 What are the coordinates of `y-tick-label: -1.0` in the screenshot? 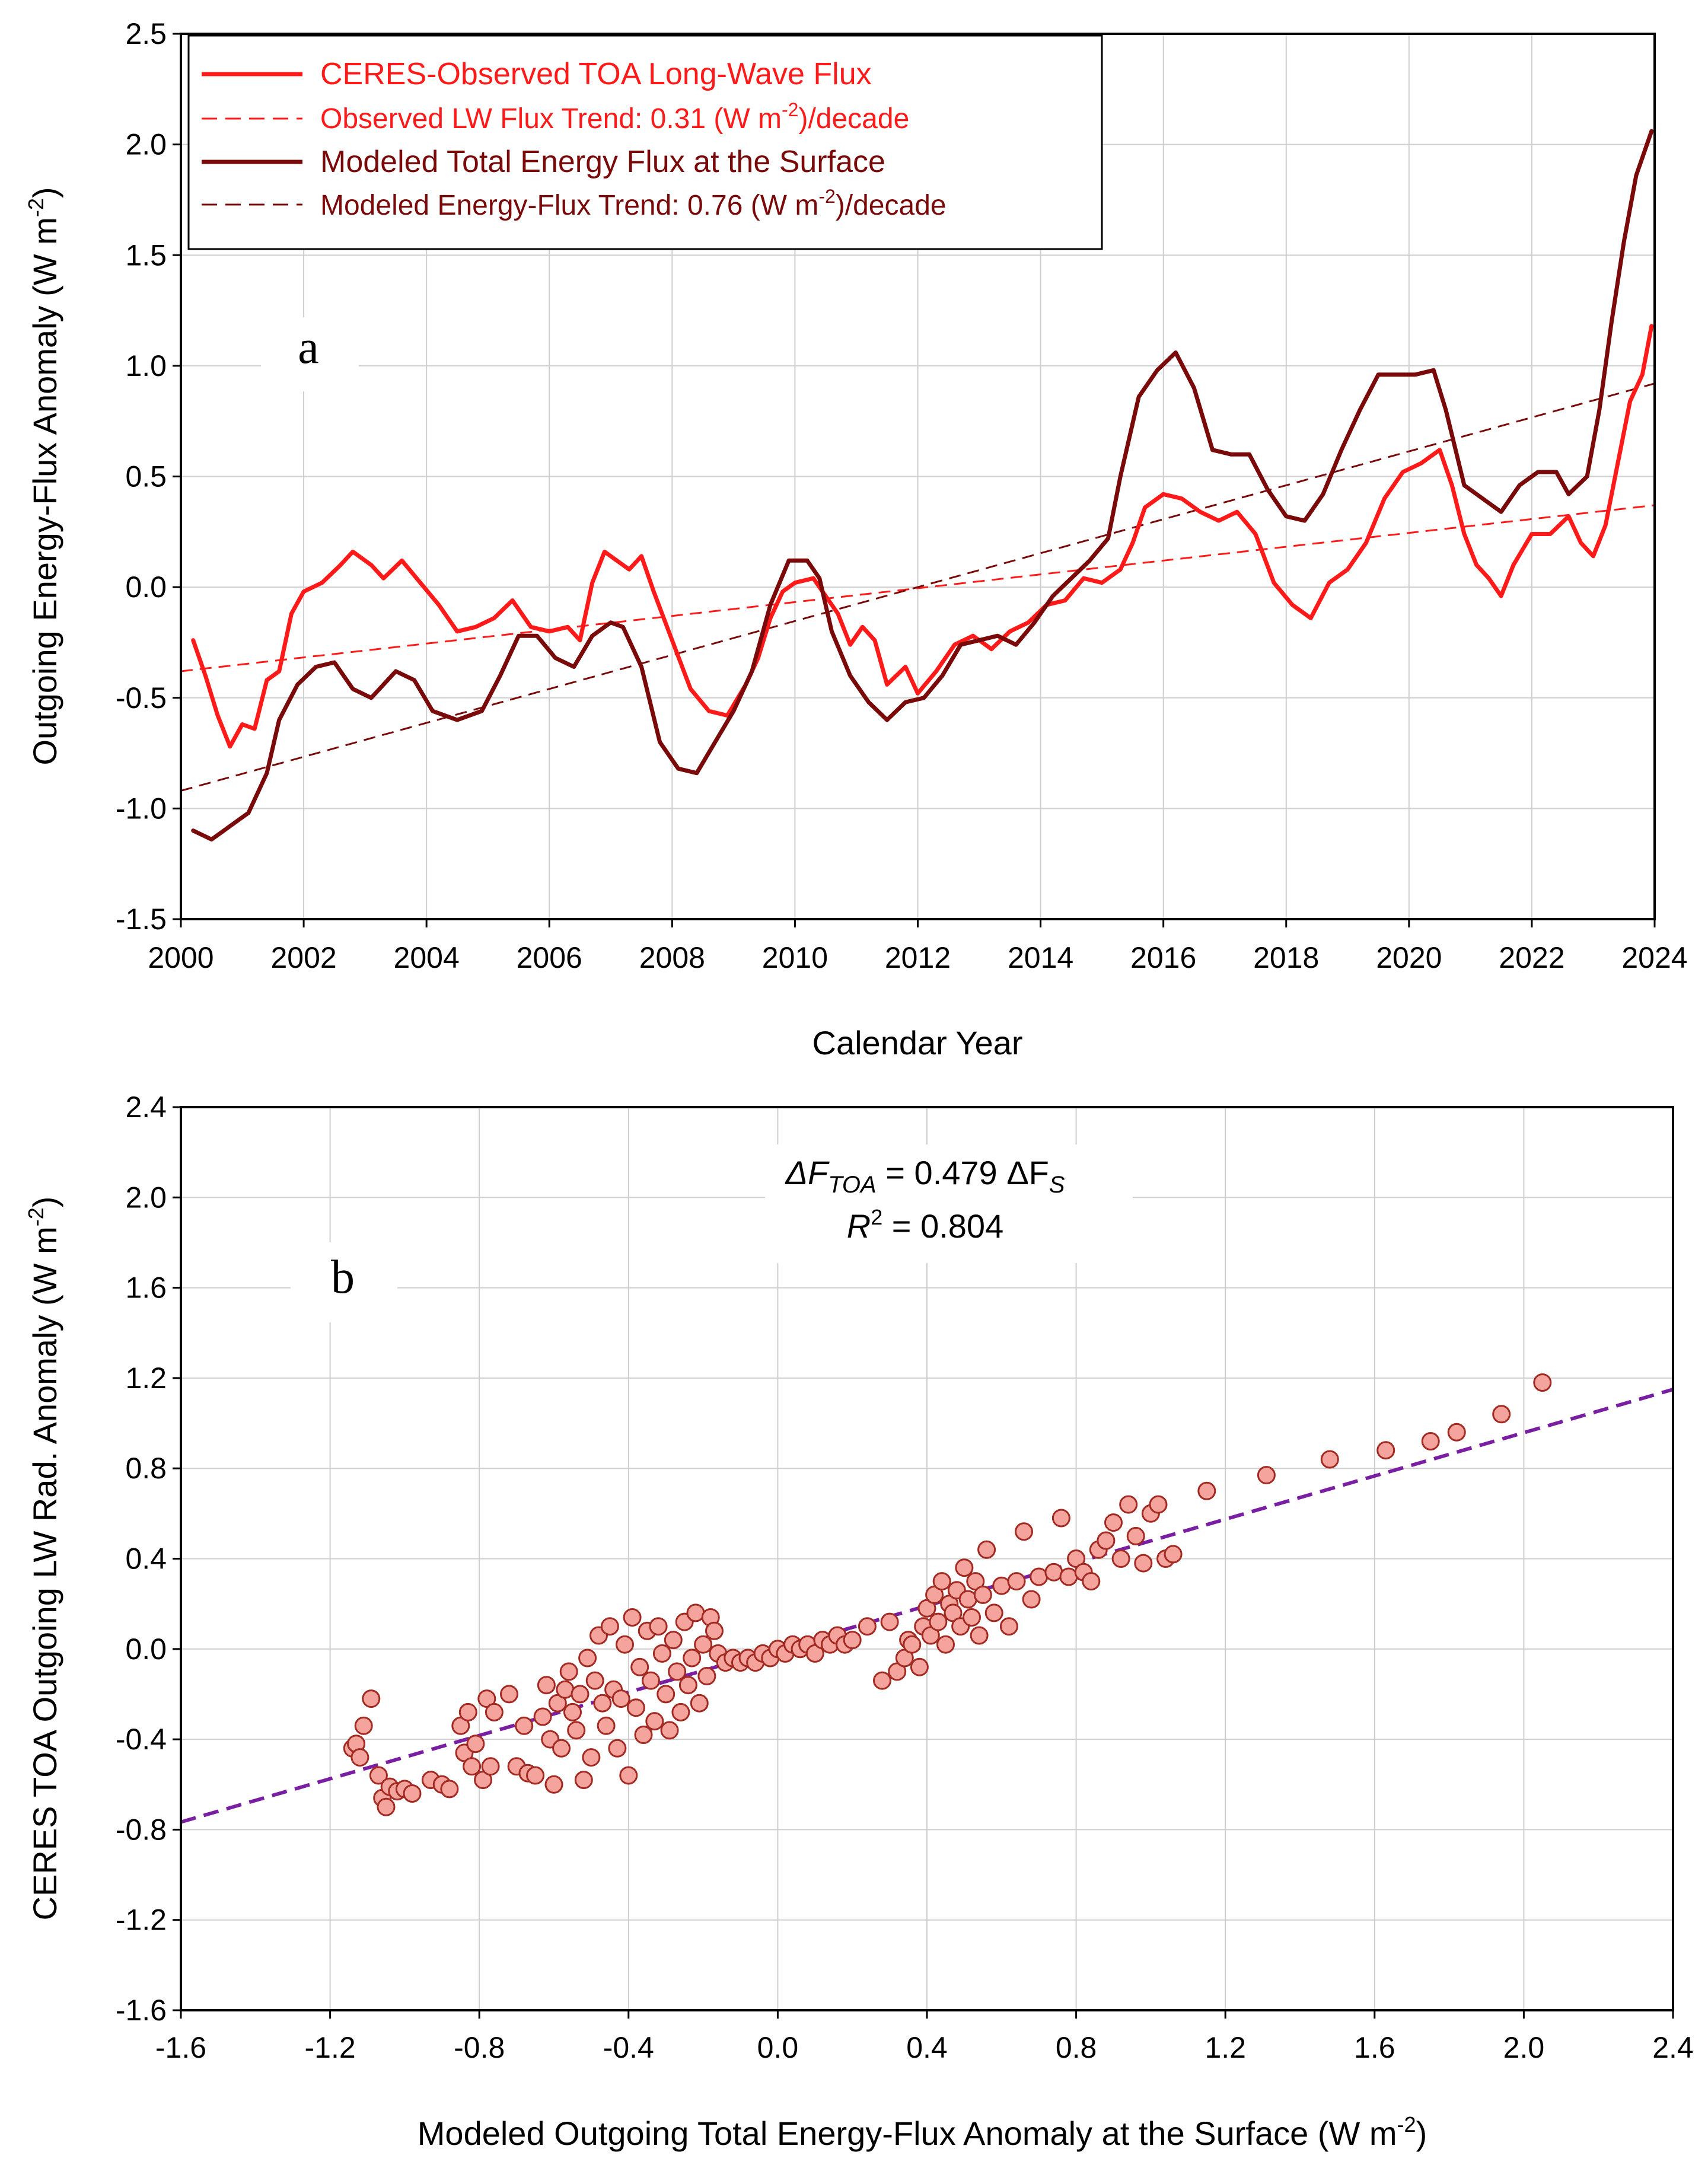 It's located at (141, 808).